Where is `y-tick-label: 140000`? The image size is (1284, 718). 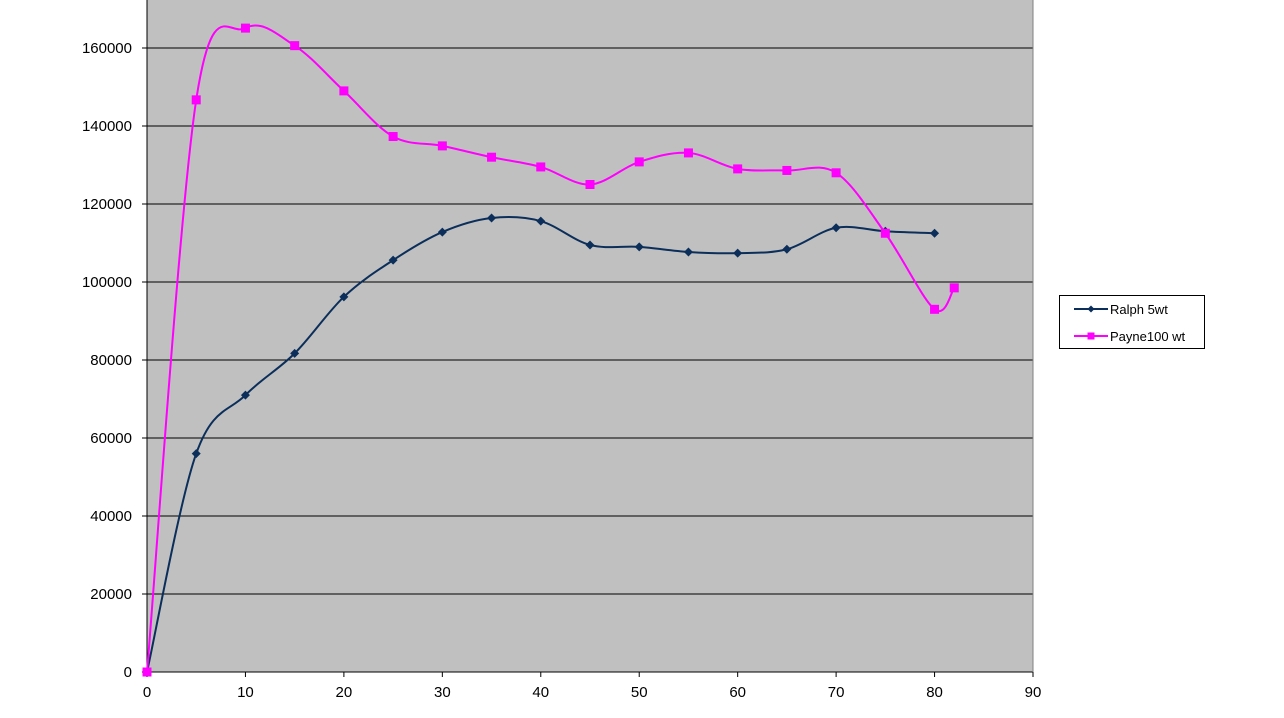
y-tick-label: 140000 is located at coordinates (107, 126).